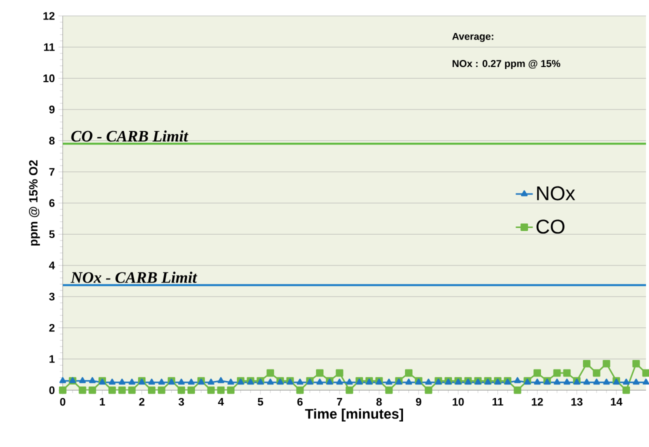 This screenshot has height=447, width=649. Describe the element at coordinates (51, 390) in the screenshot. I see `y-tick-label: 0` at that location.